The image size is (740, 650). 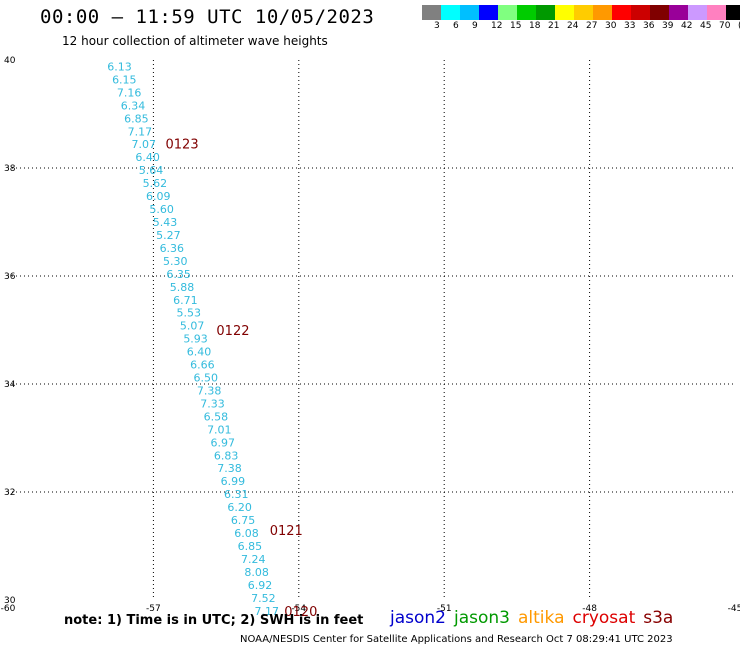 I want to click on swh-value-label: 6.13, so click(x=119, y=66).